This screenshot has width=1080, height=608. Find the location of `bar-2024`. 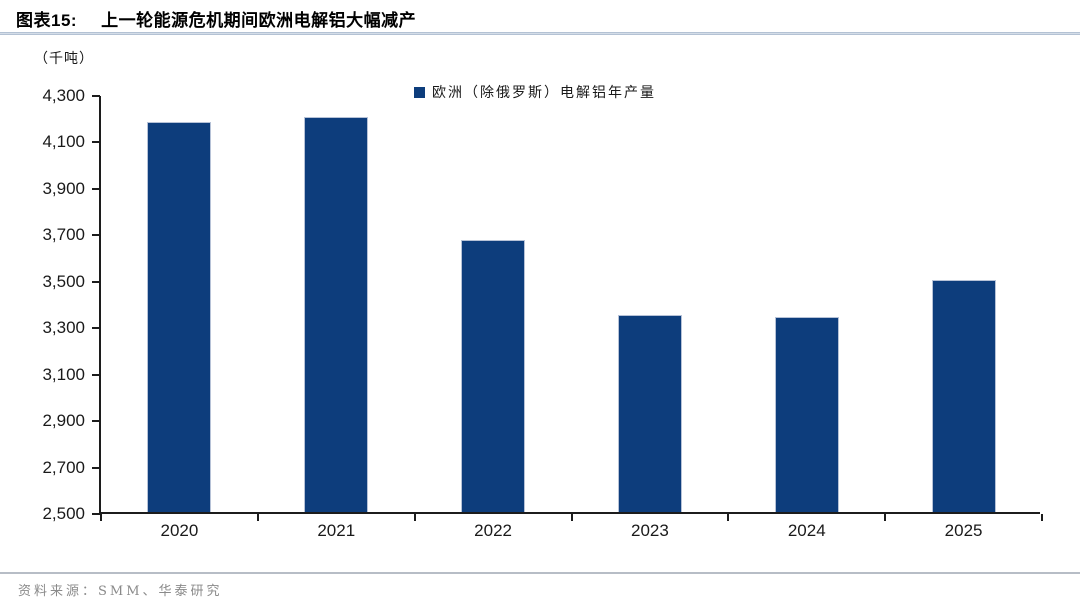

bar-2024 is located at coordinates (806, 414).